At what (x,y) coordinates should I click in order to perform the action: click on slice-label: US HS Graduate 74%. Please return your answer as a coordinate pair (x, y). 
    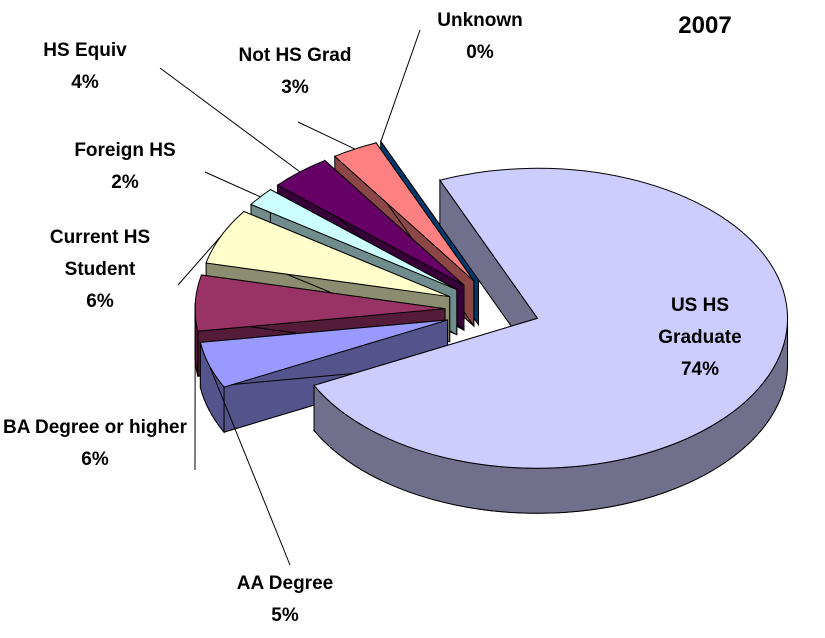
    Looking at the image, I should click on (700, 338).